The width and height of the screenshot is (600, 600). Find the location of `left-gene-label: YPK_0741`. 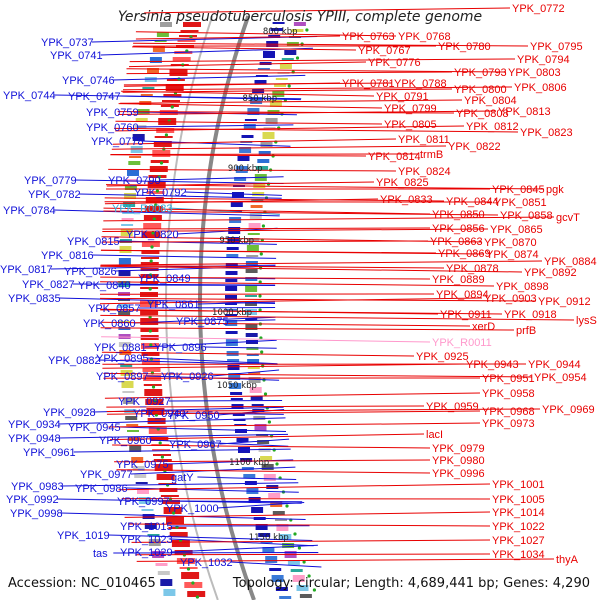

left-gene-label: YPK_0741 is located at coordinates (76, 56).